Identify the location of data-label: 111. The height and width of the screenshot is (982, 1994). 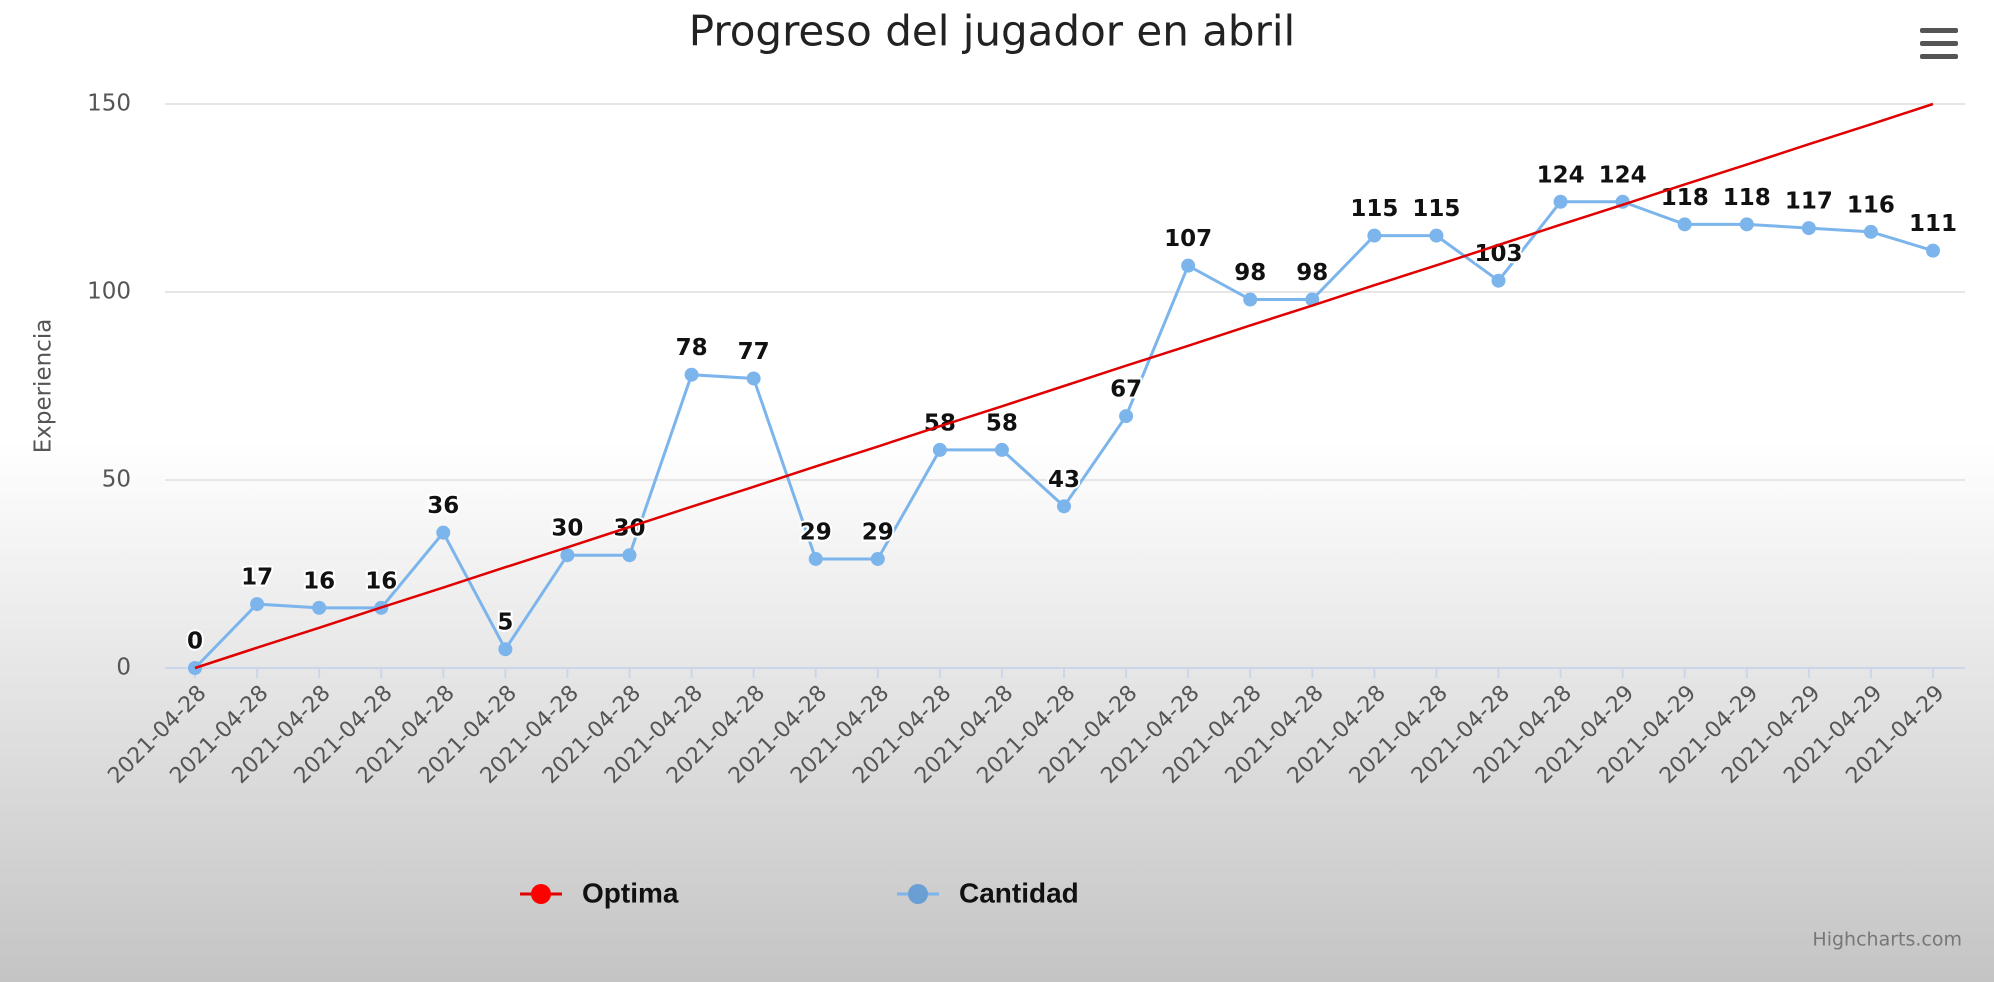
(1933, 224).